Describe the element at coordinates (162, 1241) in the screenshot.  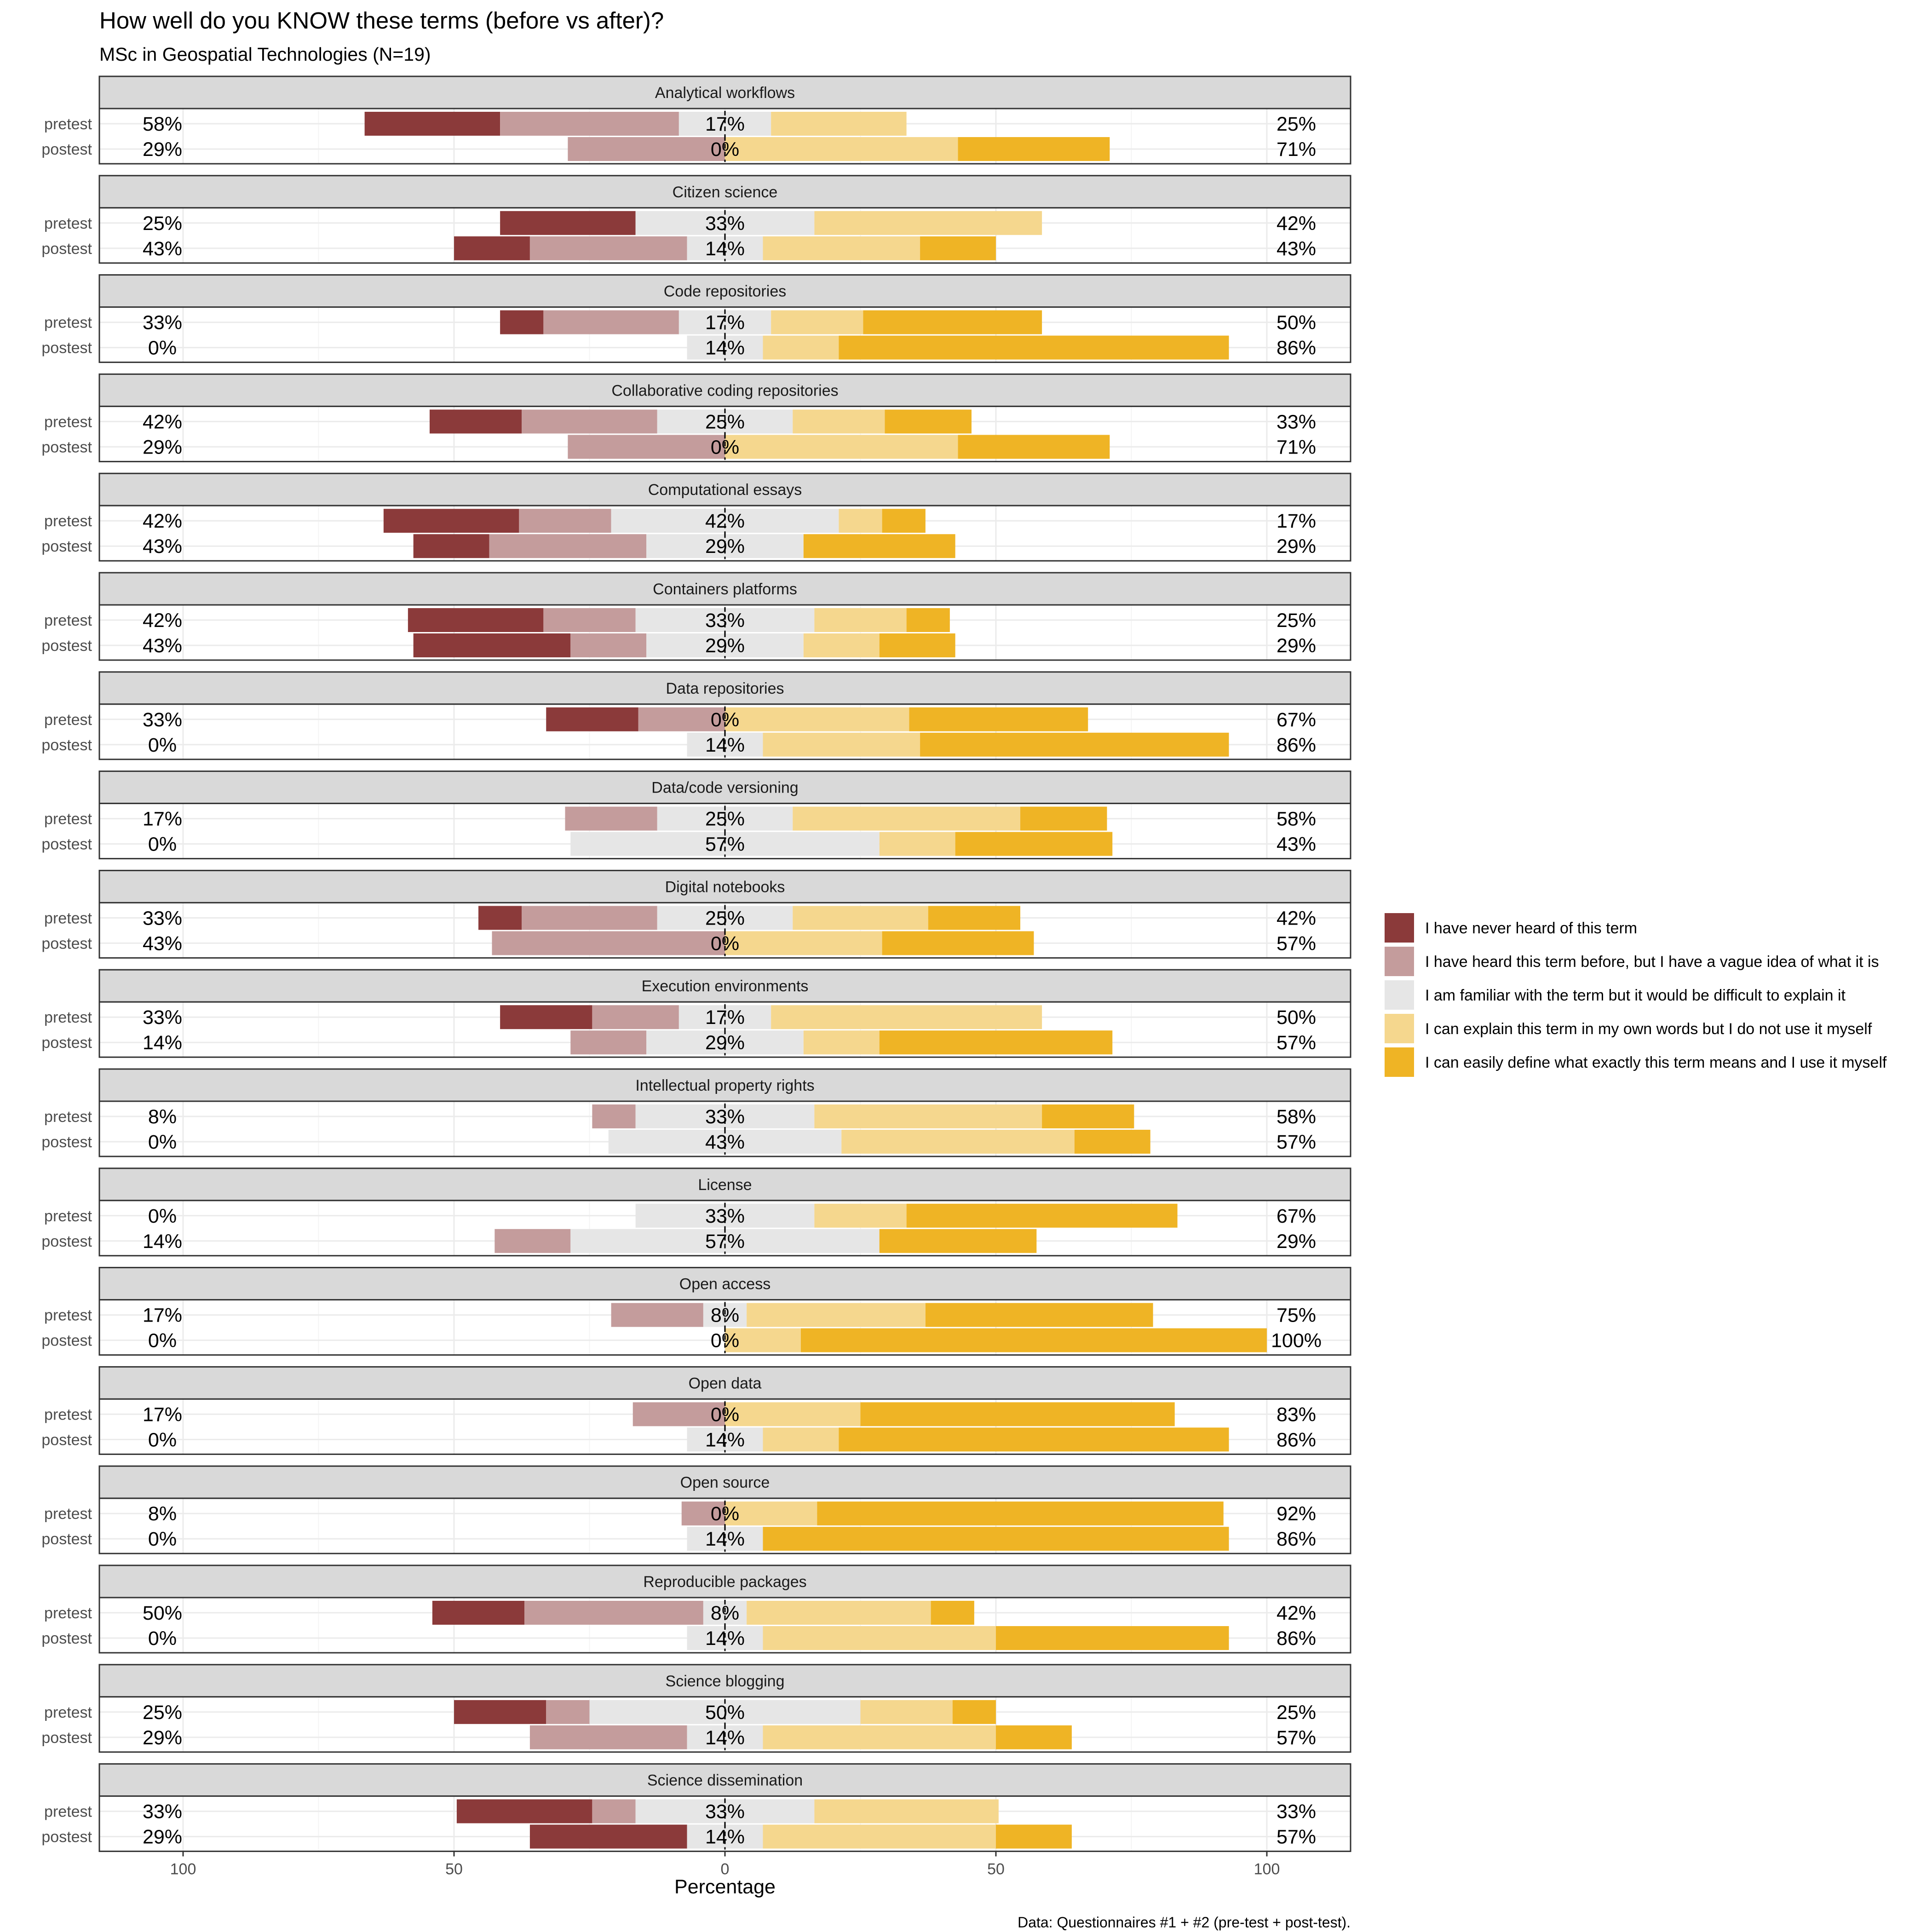
I see `left-percent-label: 14%` at that location.